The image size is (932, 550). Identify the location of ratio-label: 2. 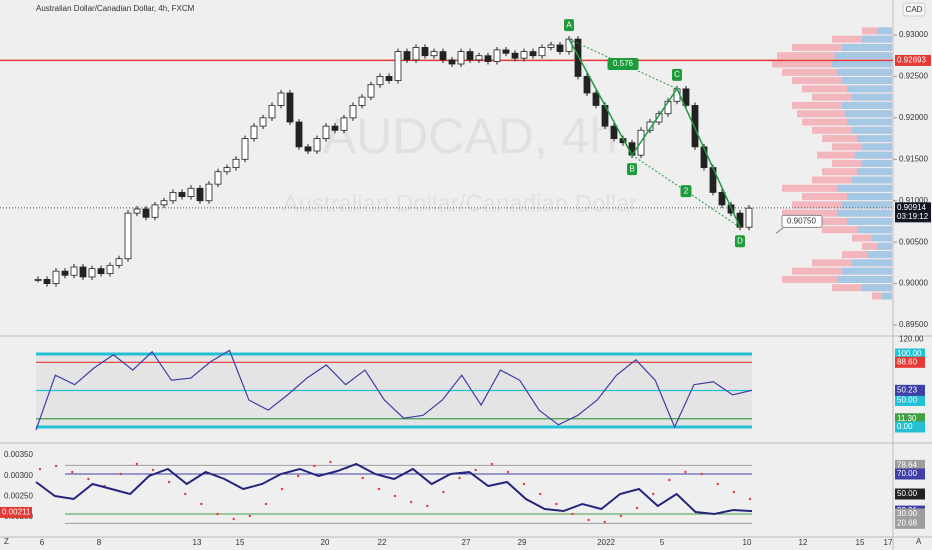
(686, 190).